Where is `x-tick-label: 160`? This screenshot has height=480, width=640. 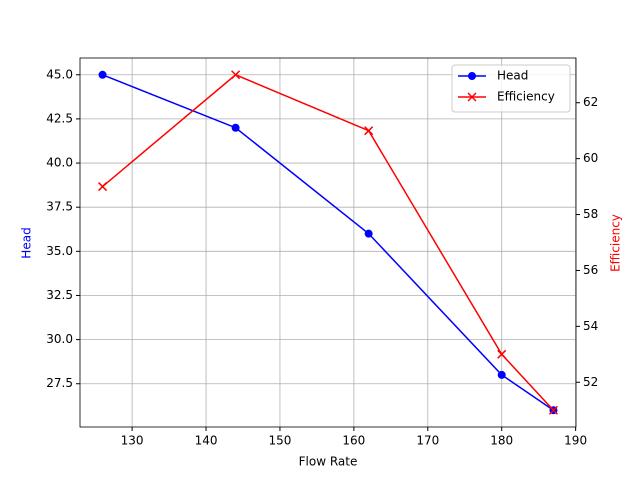 x-tick-label: 160 is located at coordinates (353, 441).